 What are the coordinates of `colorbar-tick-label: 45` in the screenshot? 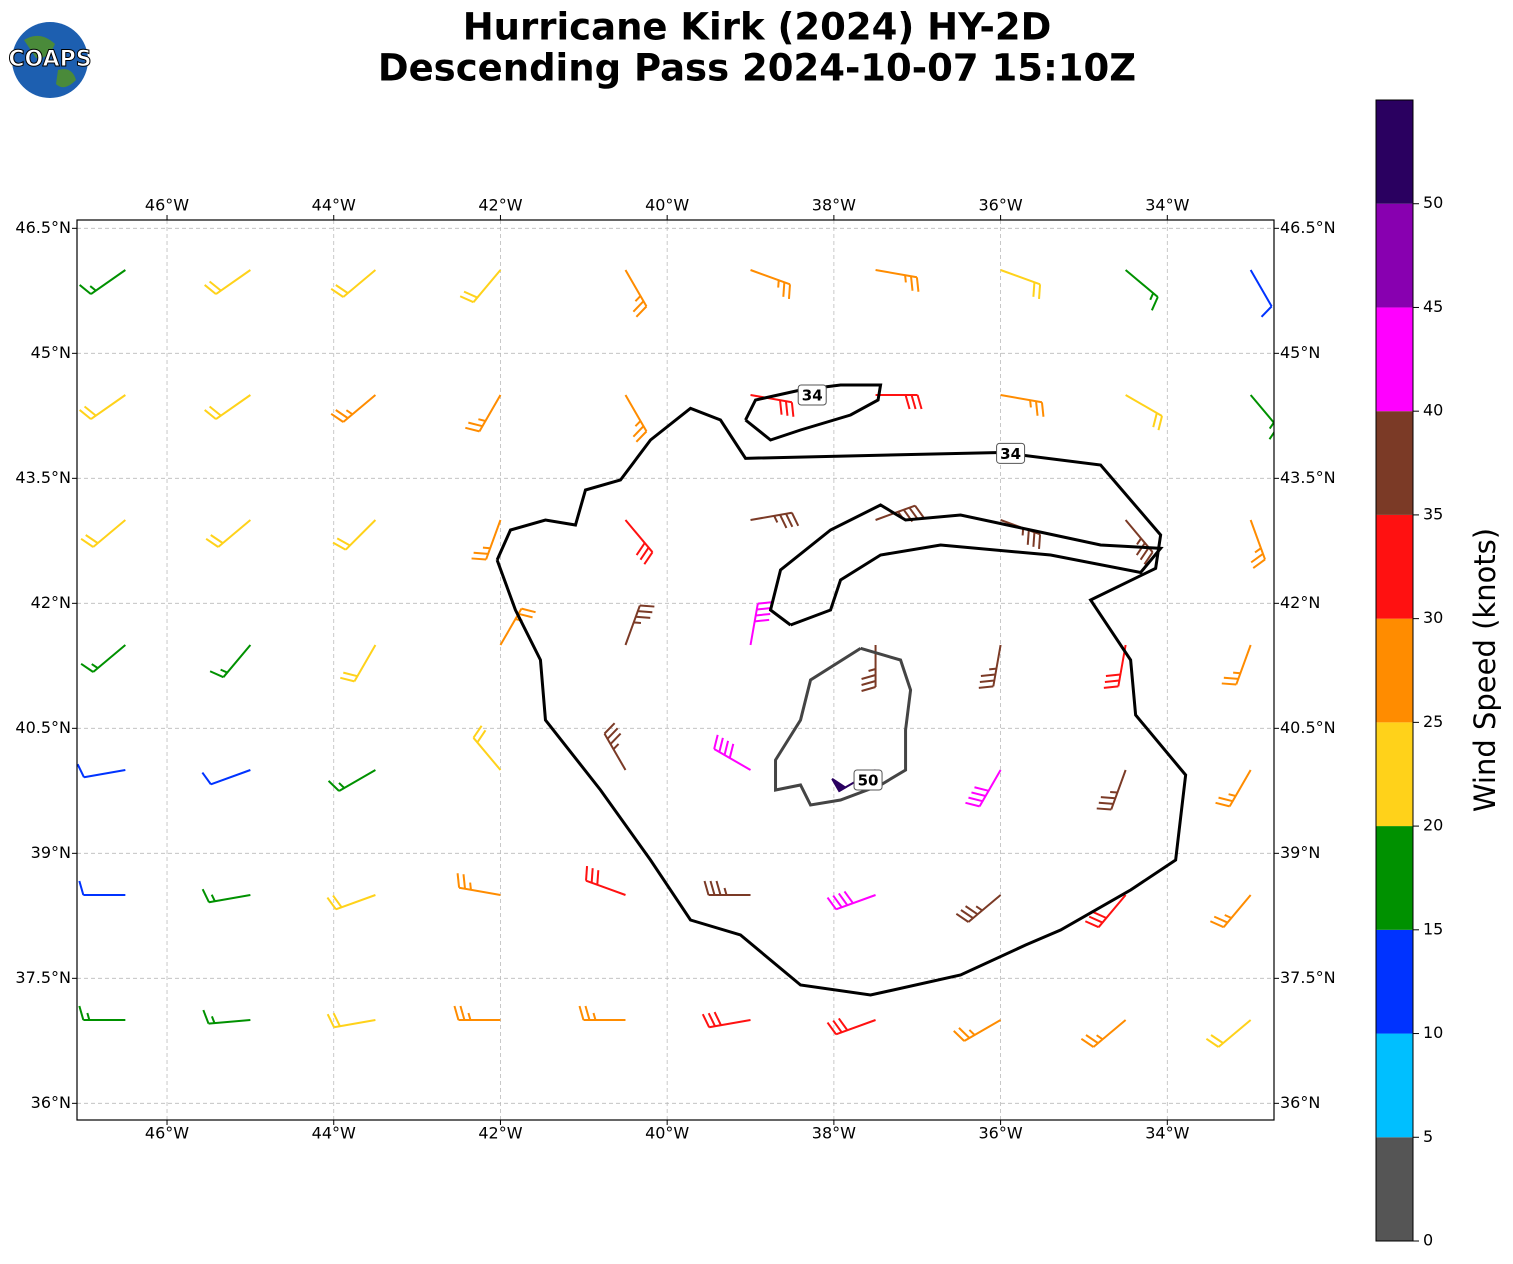 It's located at (1433, 306).